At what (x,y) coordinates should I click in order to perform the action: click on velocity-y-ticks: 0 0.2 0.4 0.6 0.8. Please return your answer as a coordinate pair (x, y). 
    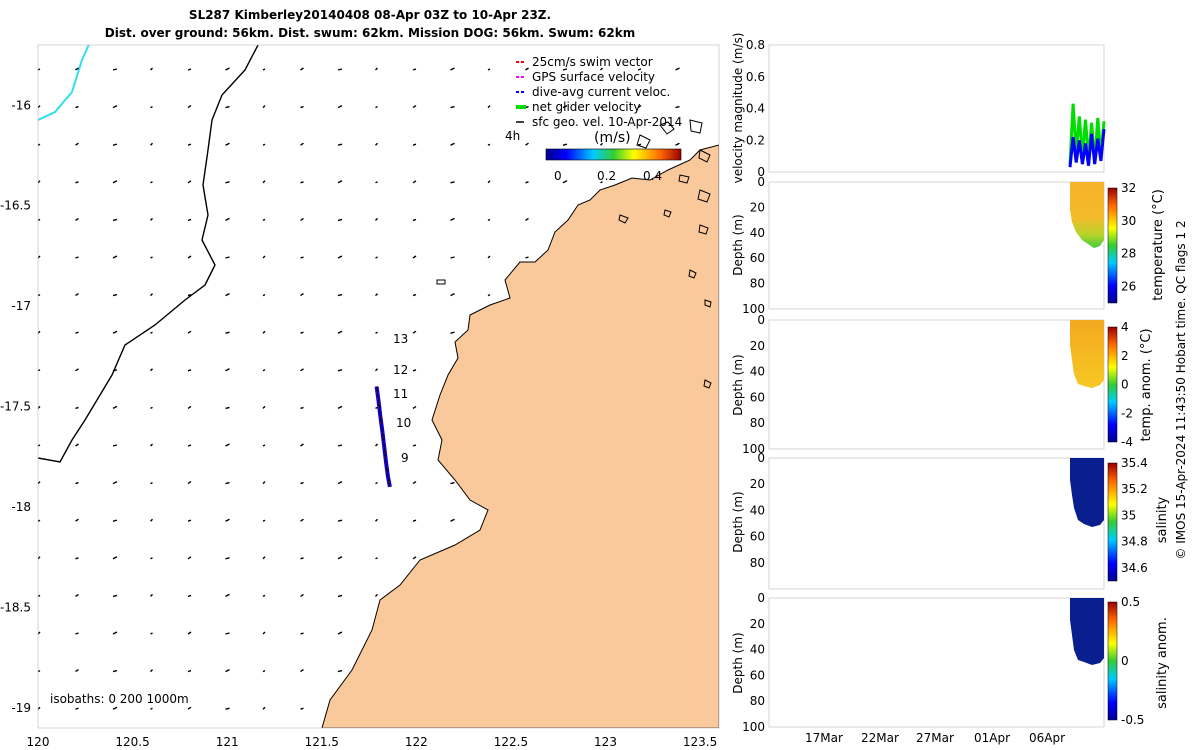
    Looking at the image, I should click on (755, 108).